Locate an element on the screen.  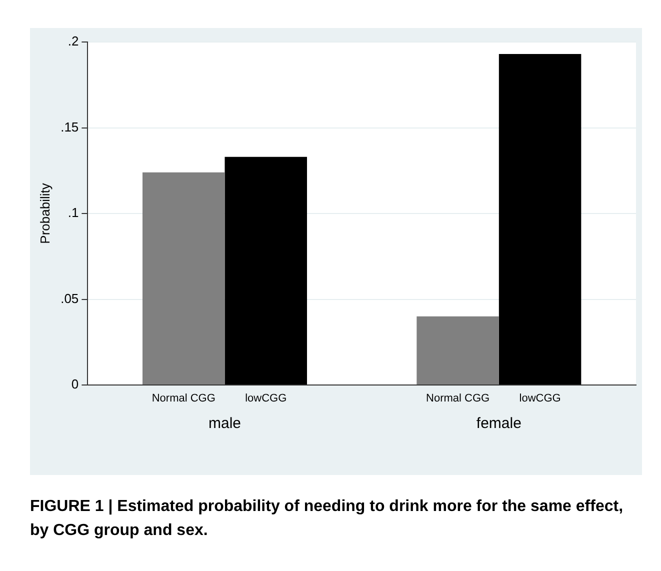
y-tick-label: 0 is located at coordinates (75, 384).